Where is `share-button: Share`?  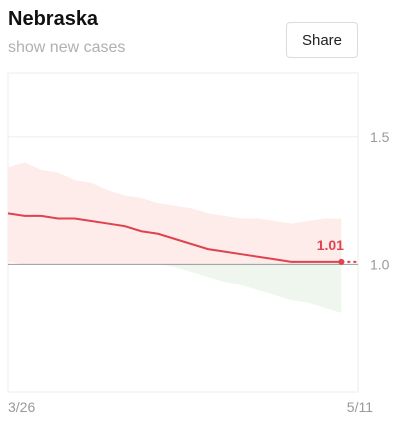
share-button: Share is located at coordinates (322, 40).